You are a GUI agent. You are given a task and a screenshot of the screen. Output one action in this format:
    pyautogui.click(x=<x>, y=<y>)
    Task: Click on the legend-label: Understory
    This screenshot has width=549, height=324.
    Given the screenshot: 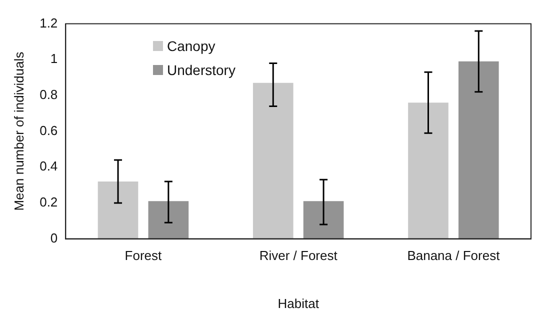 What is the action you would take?
    pyautogui.click(x=201, y=70)
    